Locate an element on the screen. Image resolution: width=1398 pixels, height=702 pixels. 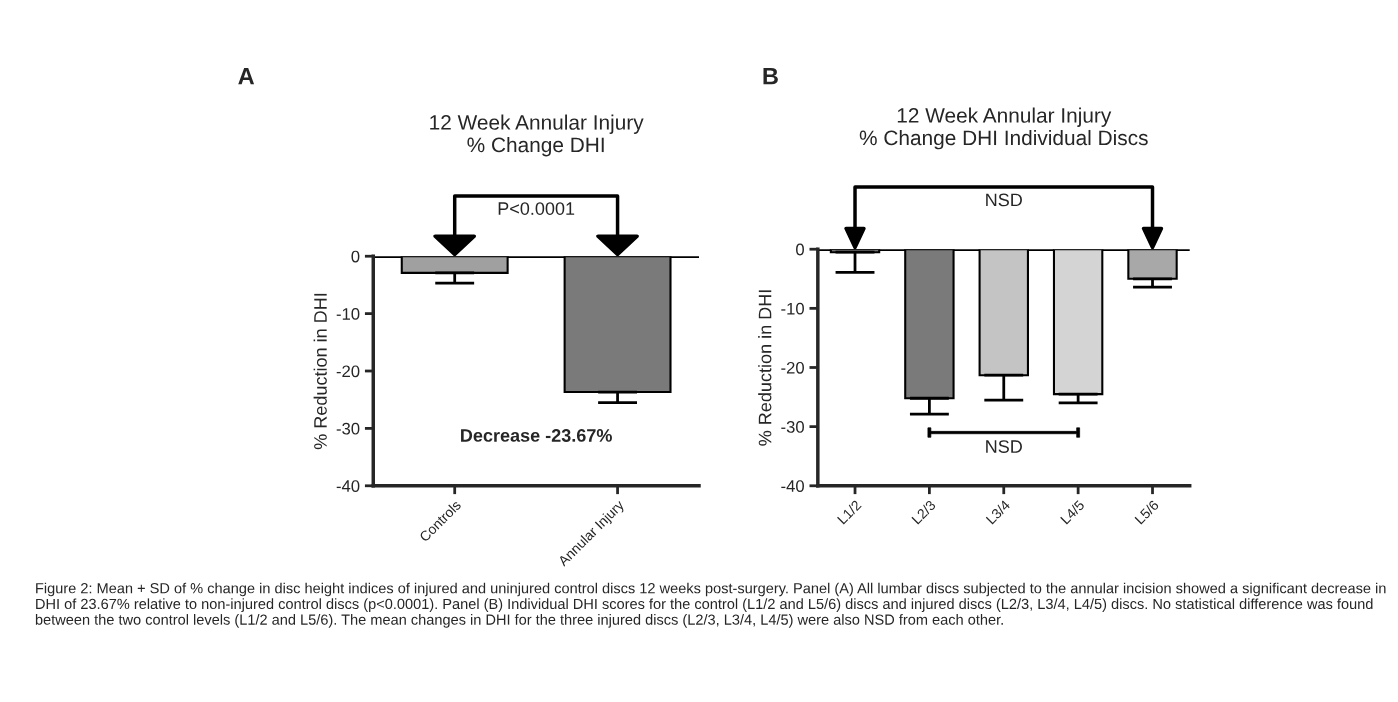
text: A is located at coordinates (246, 76).